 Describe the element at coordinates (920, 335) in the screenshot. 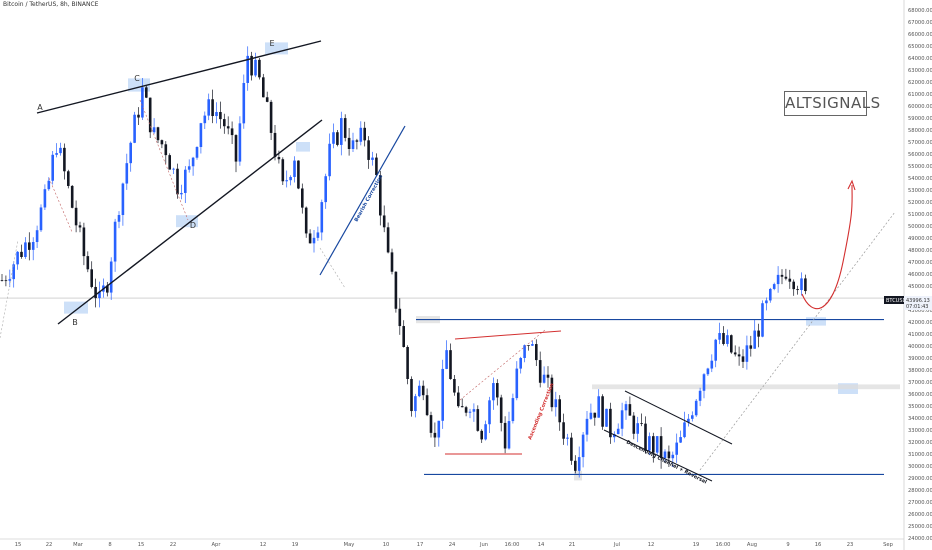

I see `y-tick-label: 41000.00` at that location.